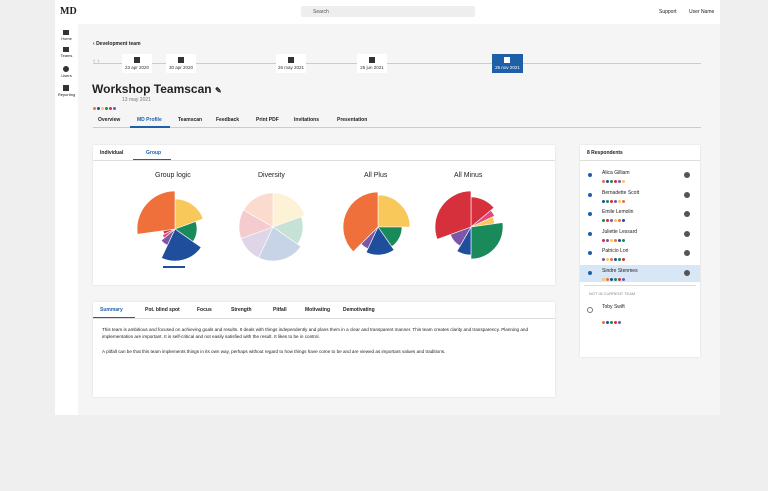  What do you see at coordinates (96, 61) in the screenshot?
I see `timeline-nav: ‹ ›` at bounding box center [96, 61].